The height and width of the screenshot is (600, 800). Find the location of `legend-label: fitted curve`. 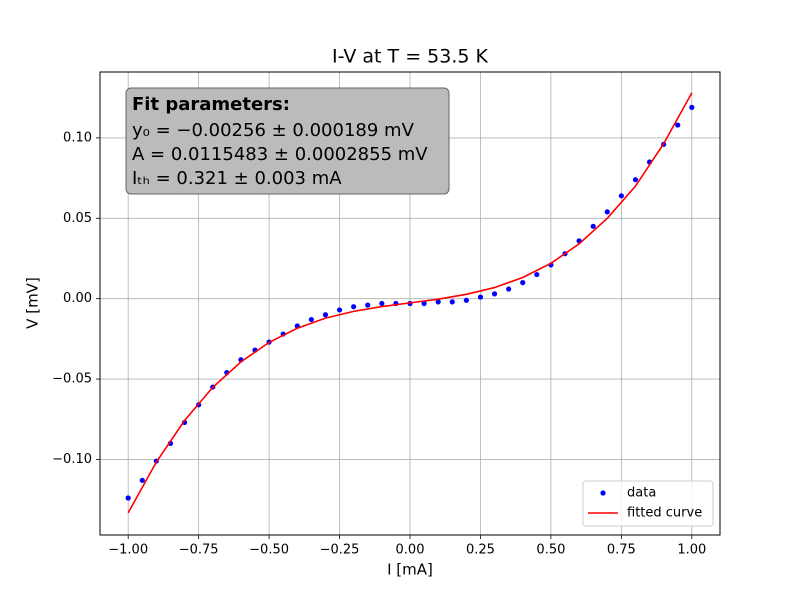

legend-label: fitted curve is located at coordinates (664, 513).